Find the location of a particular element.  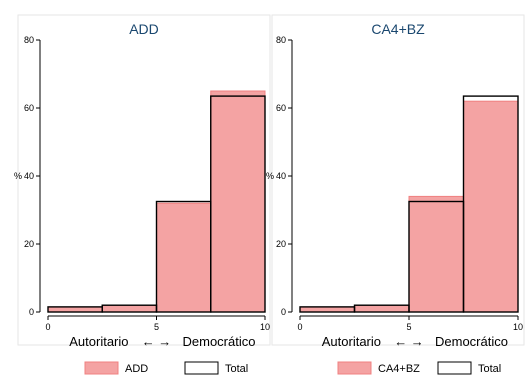

legend-label-filled: CA4+BZ is located at coordinates (399, 369).